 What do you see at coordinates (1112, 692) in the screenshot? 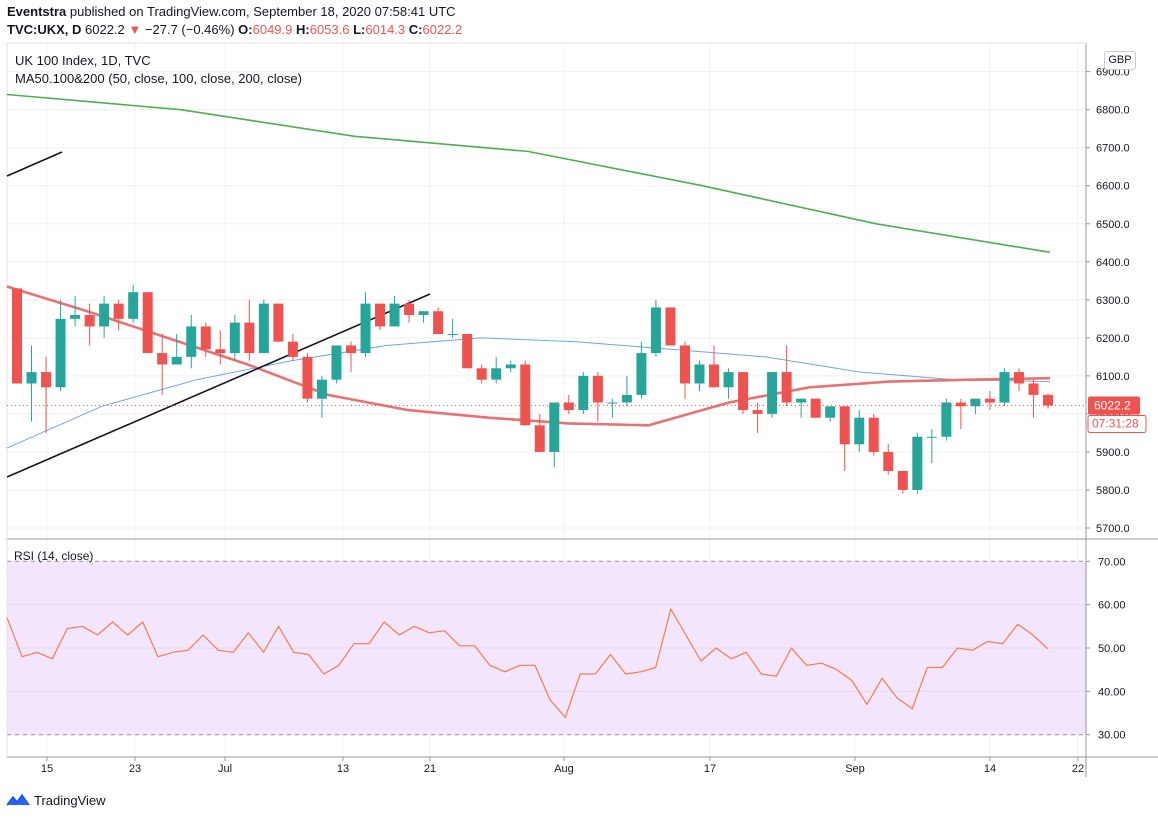
I see `rsi-tick-label: 40.00` at bounding box center [1112, 692].